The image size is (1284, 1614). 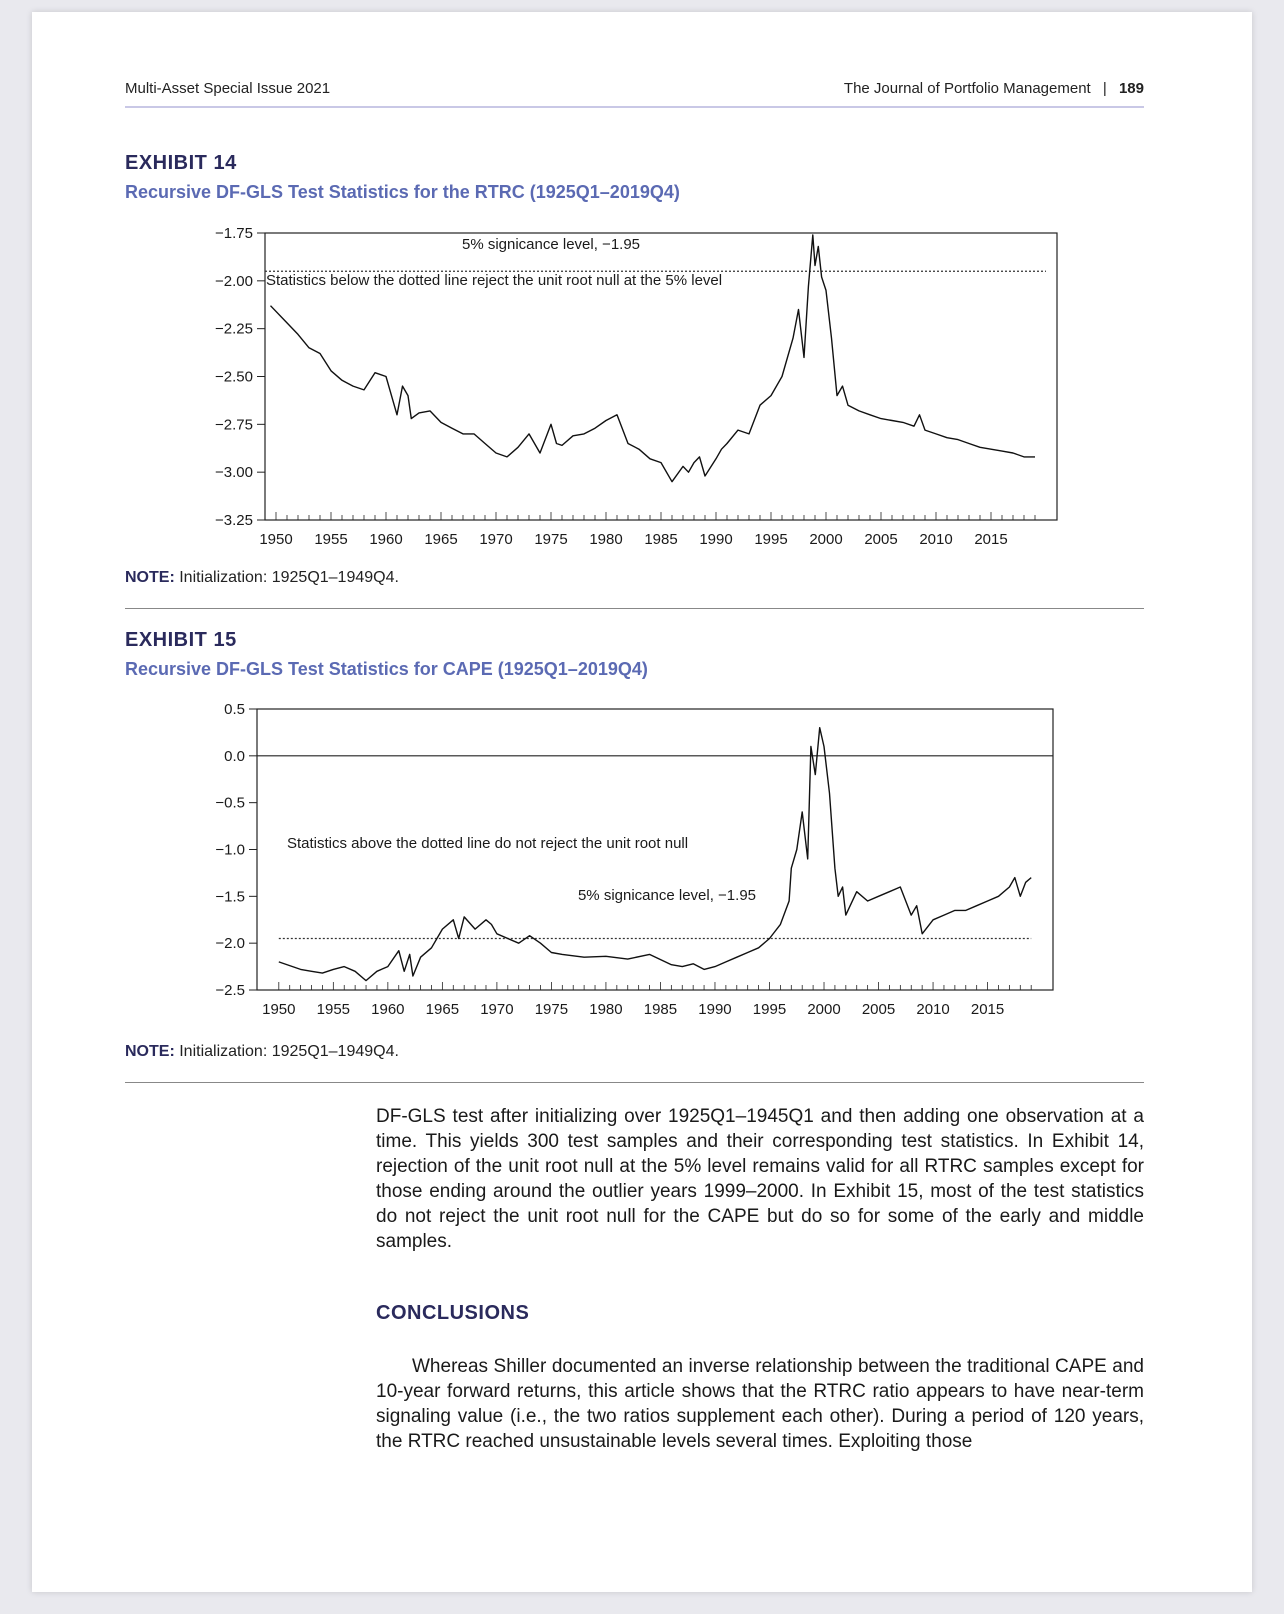 I want to click on exhibit14-y-tick-label: −3.25, so click(x=234, y=520).